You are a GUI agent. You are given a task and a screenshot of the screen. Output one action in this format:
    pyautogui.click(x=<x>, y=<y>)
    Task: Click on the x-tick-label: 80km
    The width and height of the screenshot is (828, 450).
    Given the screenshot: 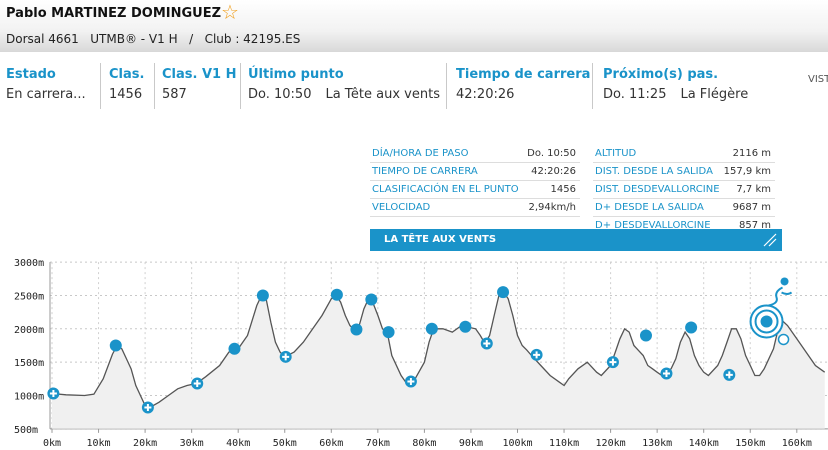 What is the action you would take?
    pyautogui.click(x=424, y=443)
    